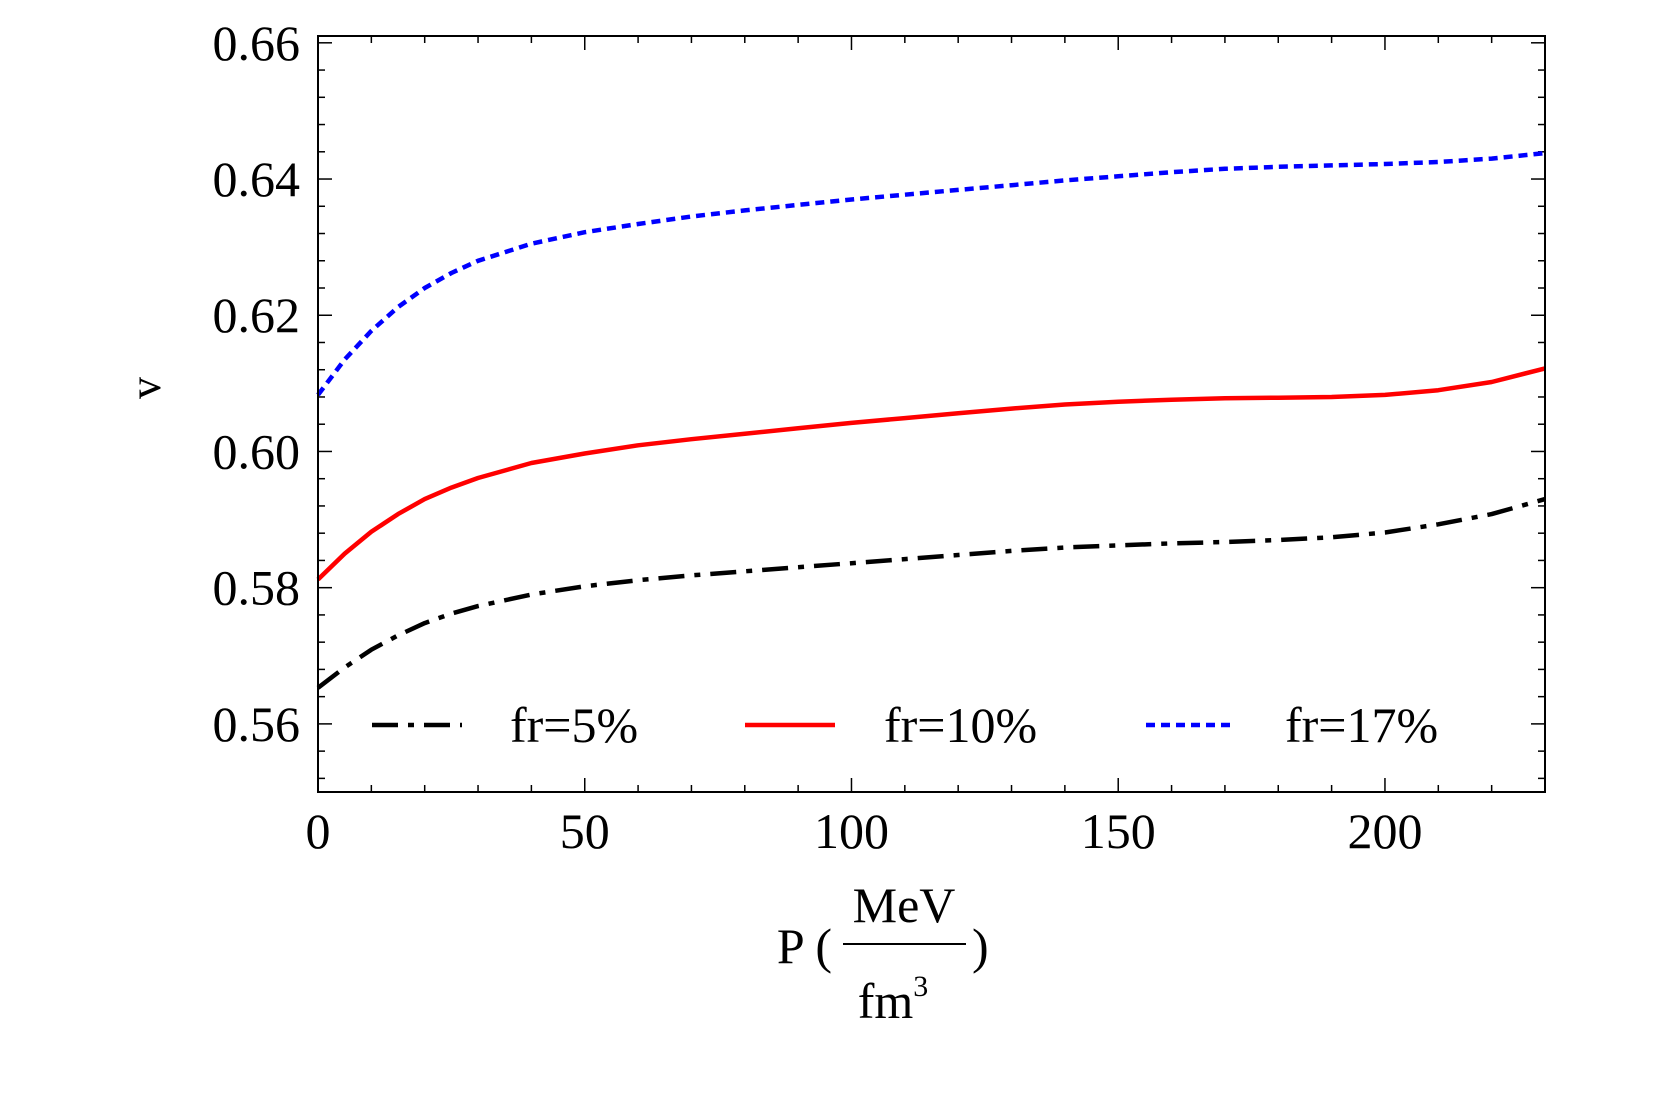 The height and width of the screenshot is (1102, 1661). What do you see at coordinates (145, 388) in the screenshot?
I see `y-axis-label: v` at bounding box center [145, 388].